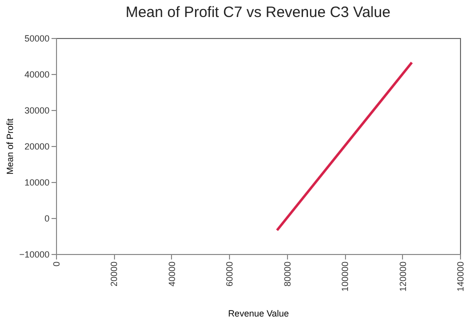  What do you see at coordinates (34, 255) in the screenshot?
I see `y-tick-label: −10000` at bounding box center [34, 255].